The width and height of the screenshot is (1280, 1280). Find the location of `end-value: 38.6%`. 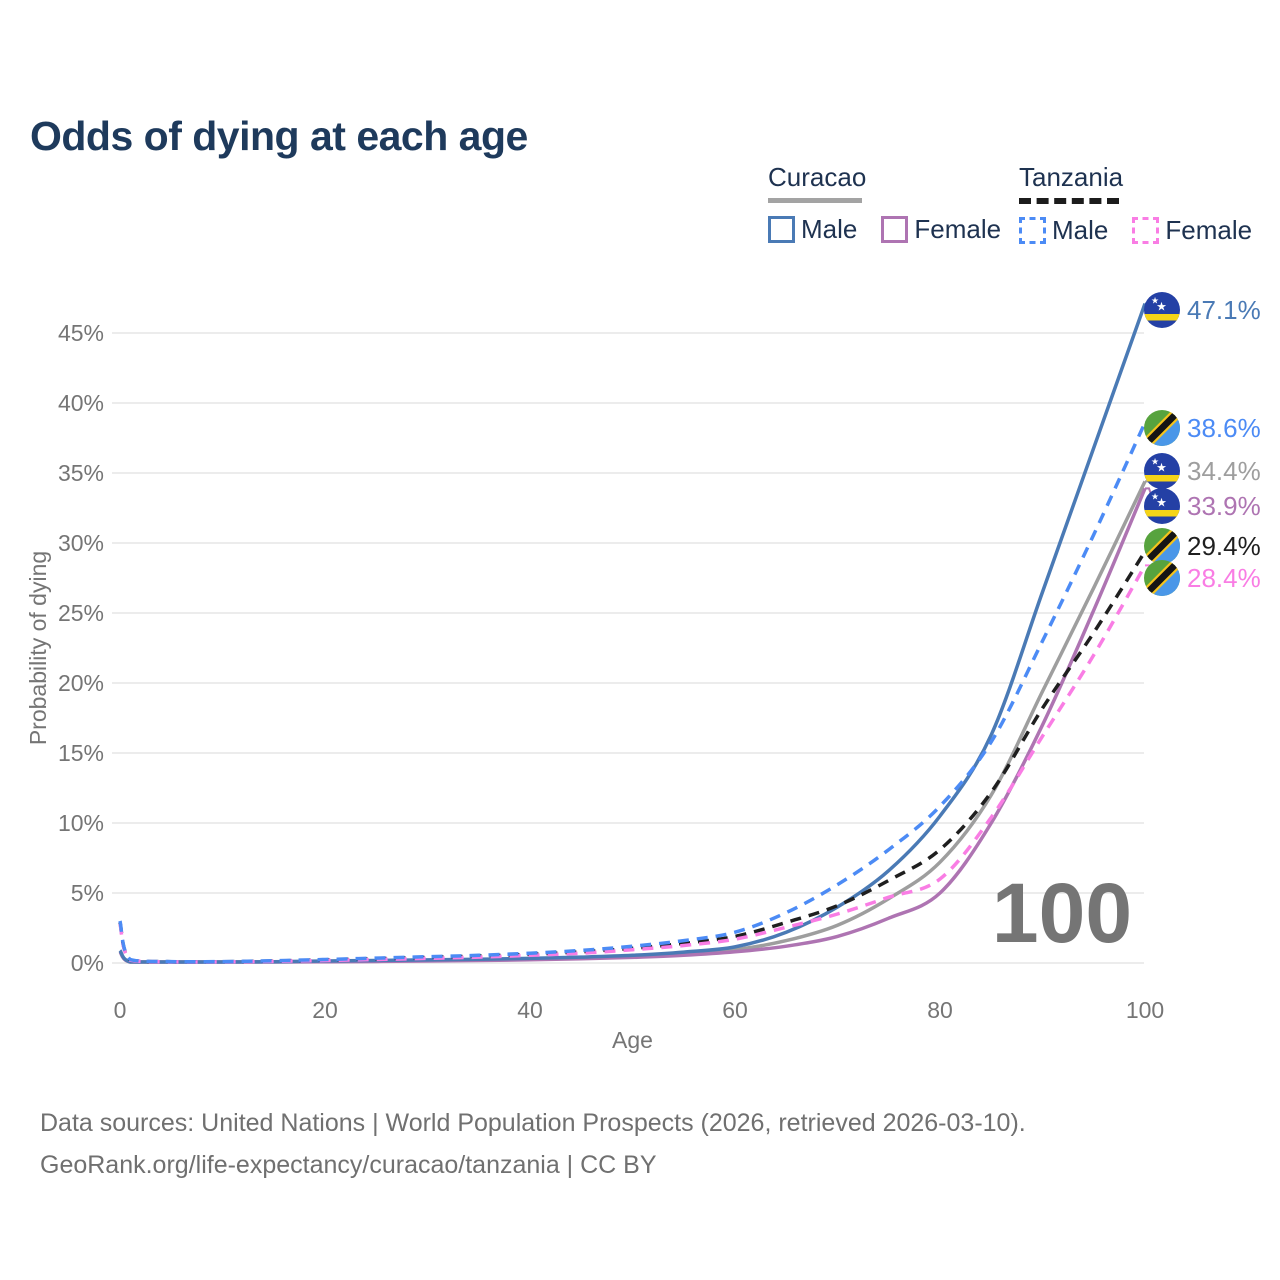

end-value: 38.6% is located at coordinates (1224, 428).